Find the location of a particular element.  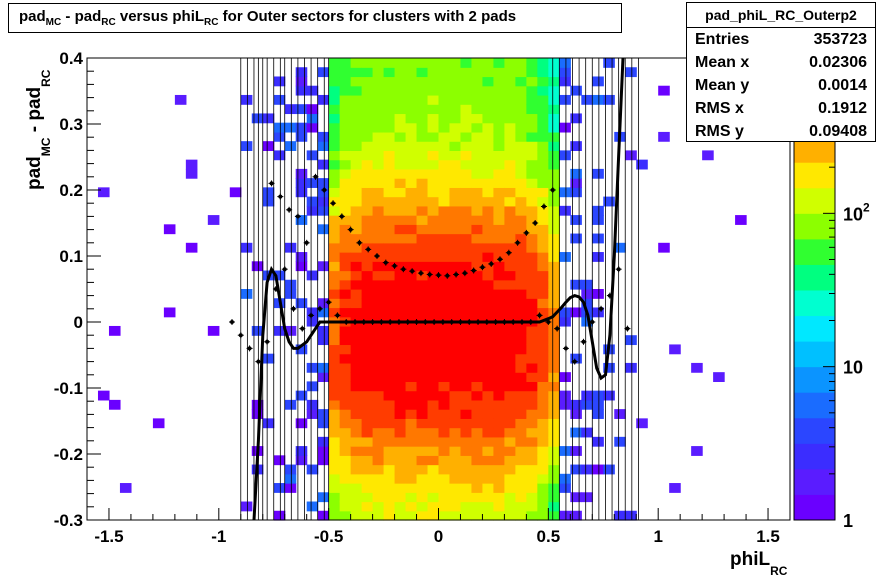

title-part: - pad is located at coordinates (81, 16).